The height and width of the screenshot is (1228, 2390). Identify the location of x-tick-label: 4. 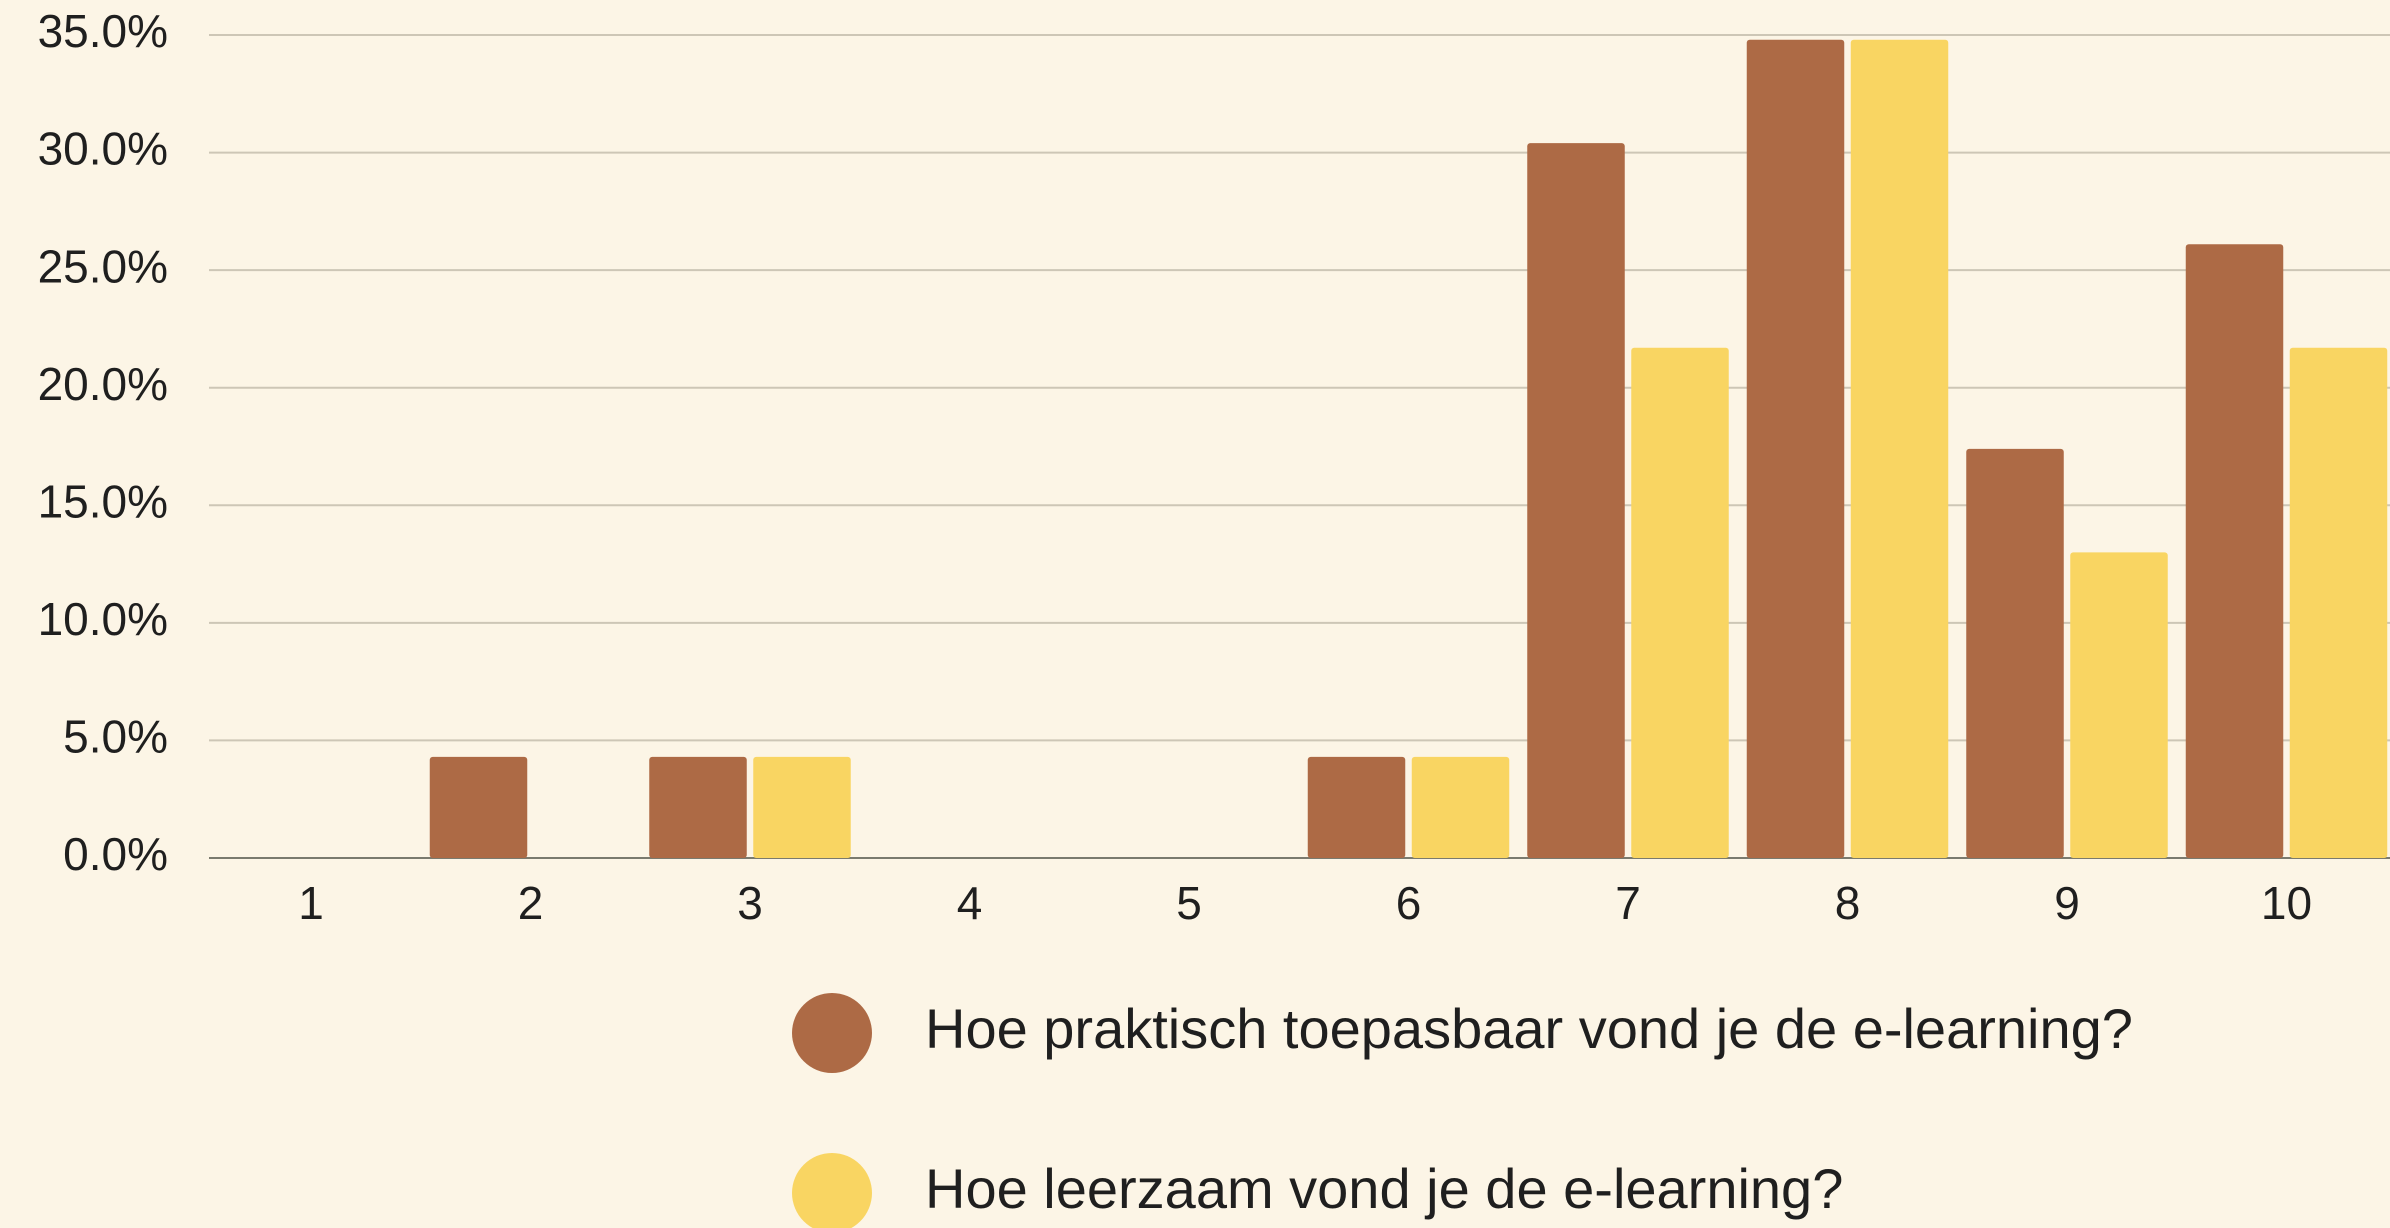
(970, 903).